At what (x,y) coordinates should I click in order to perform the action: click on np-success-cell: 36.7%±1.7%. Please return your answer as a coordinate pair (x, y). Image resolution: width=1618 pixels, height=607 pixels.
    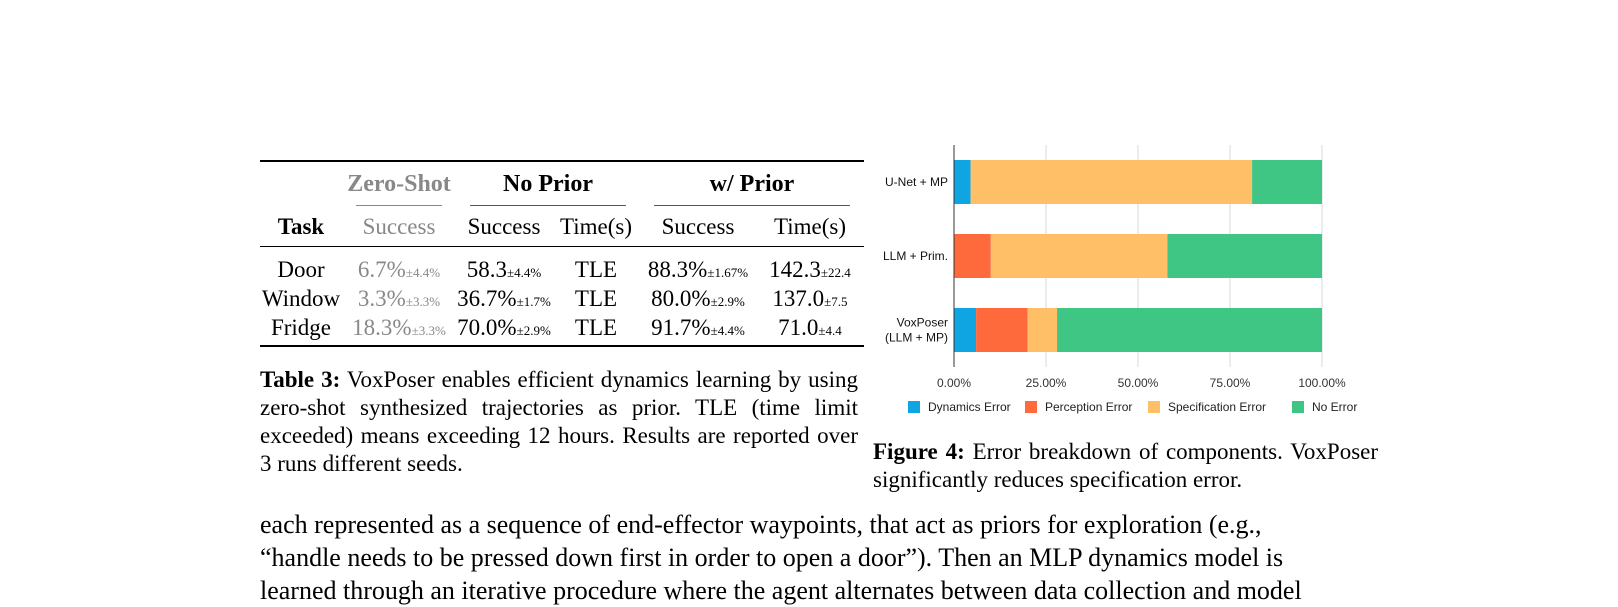
    Looking at the image, I should click on (504, 298).